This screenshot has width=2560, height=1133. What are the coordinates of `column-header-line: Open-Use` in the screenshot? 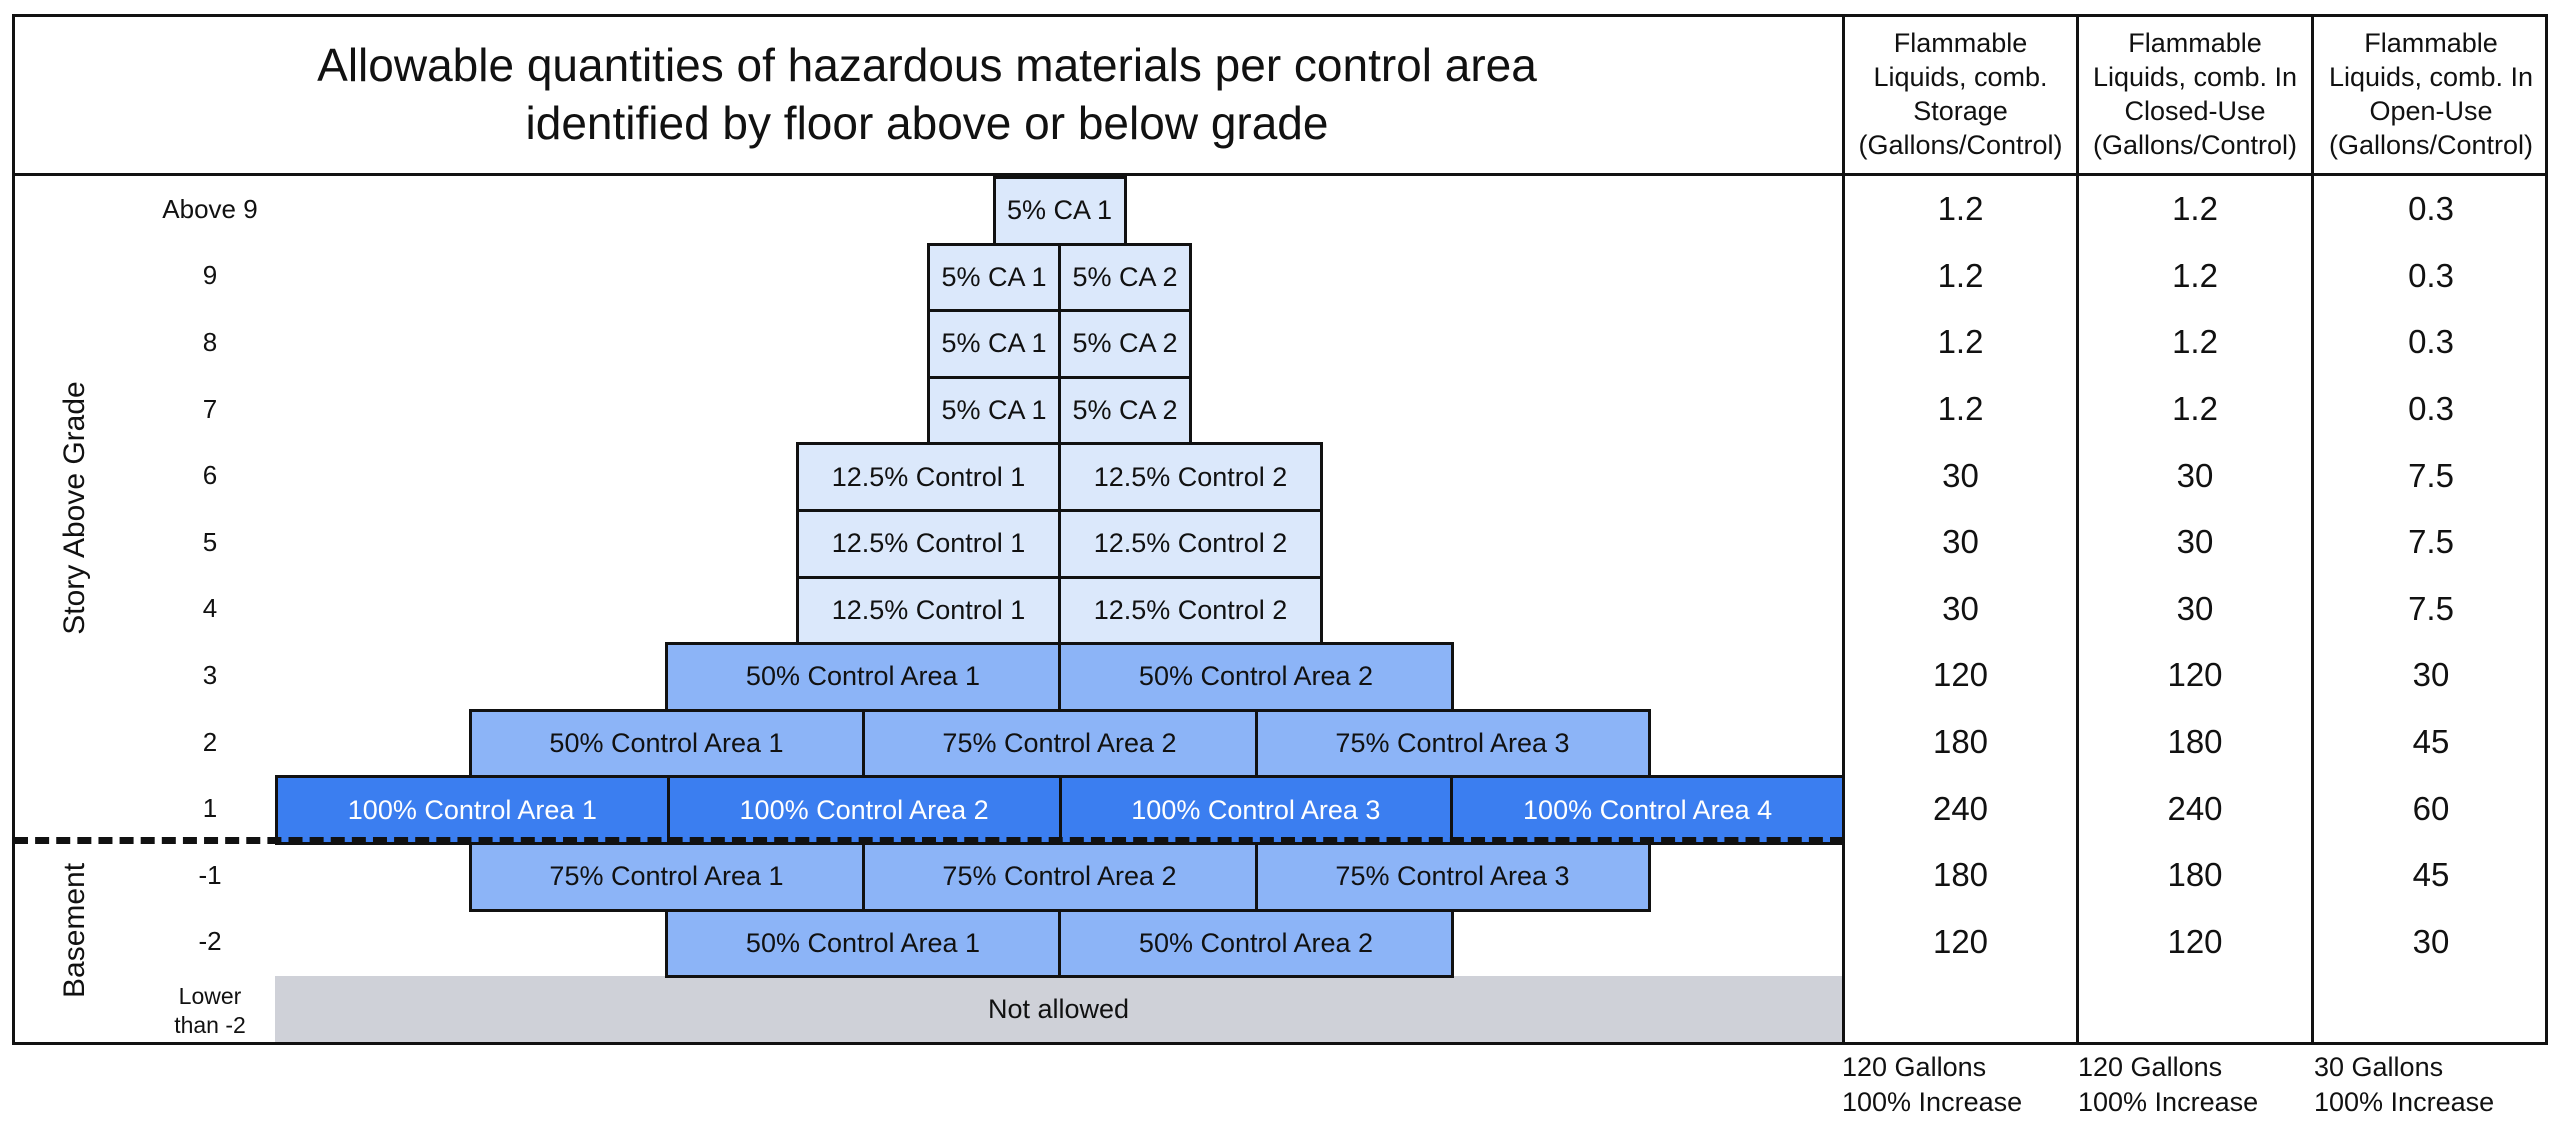 It's located at (2431, 111).